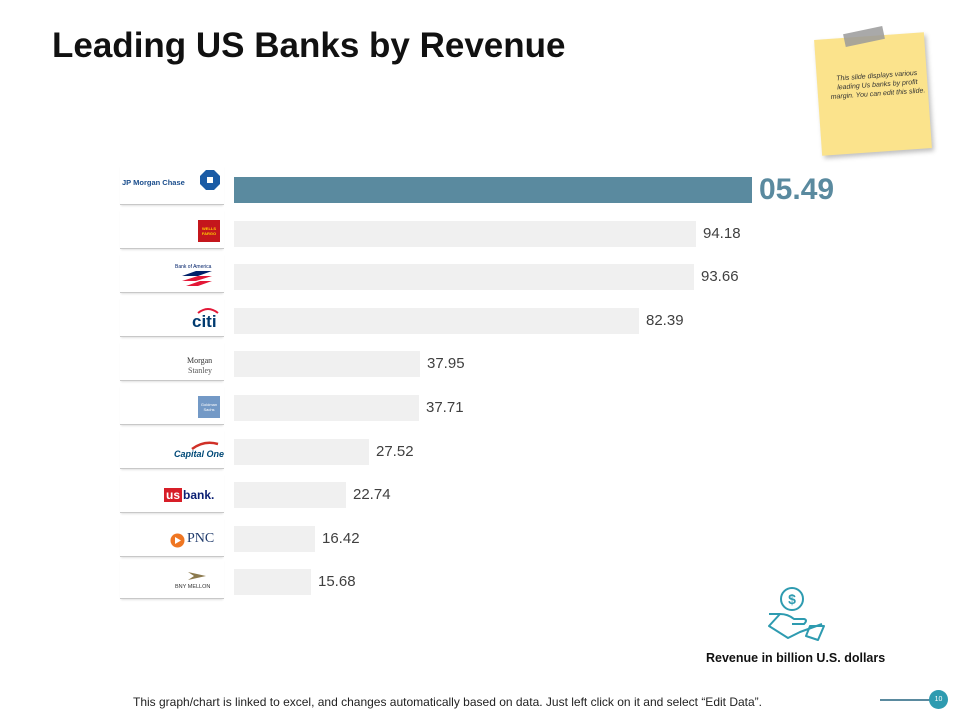 The width and height of the screenshot is (960, 720). I want to click on logo-cell-wells-fargo: WELLS FARGO, so click(172, 228).